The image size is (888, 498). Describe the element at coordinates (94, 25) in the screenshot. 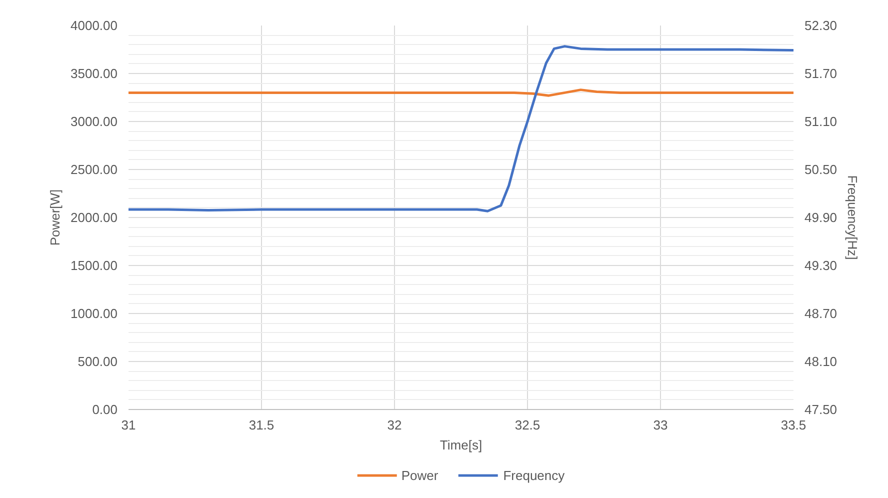

I see `y-tick-label: 4000.00` at that location.